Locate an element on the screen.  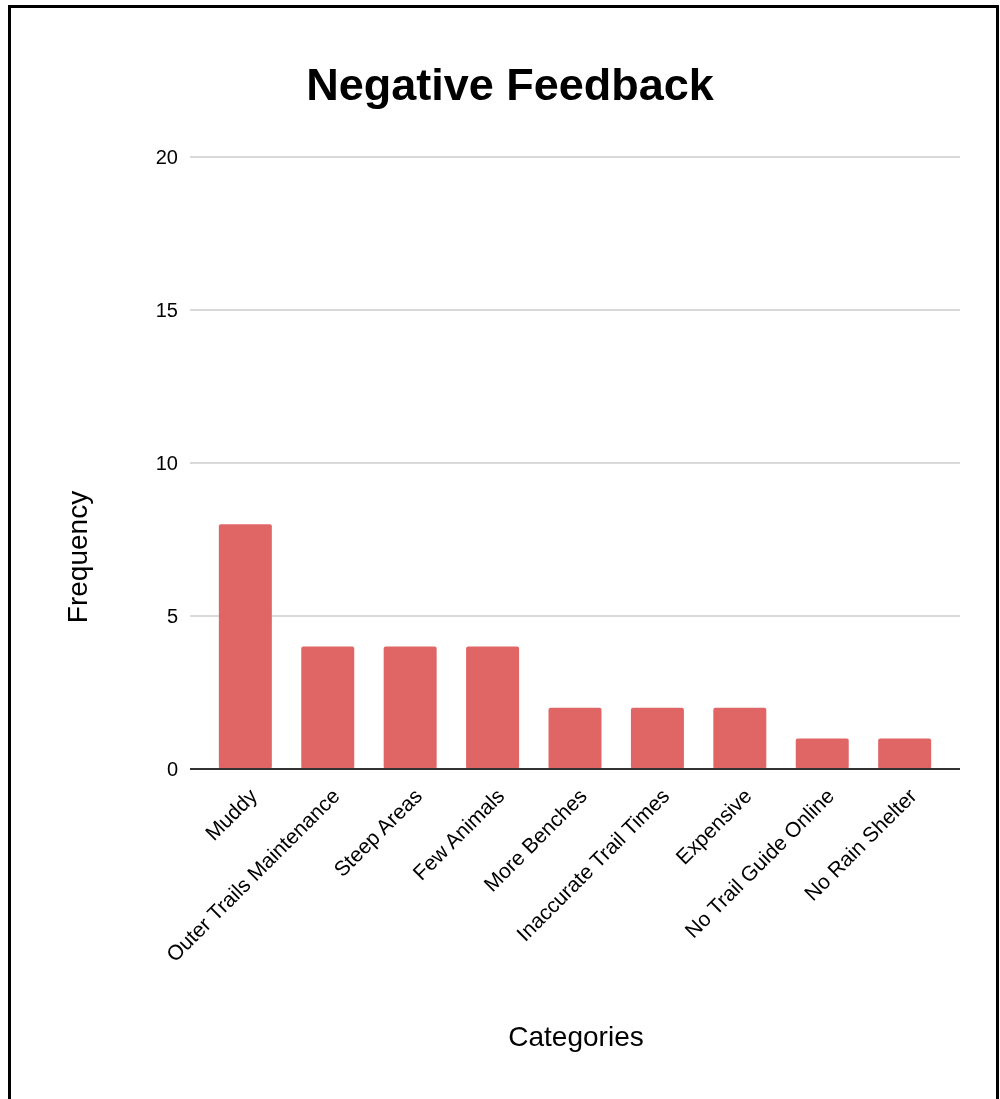
y-tick-label: 15 is located at coordinates (166, 310).